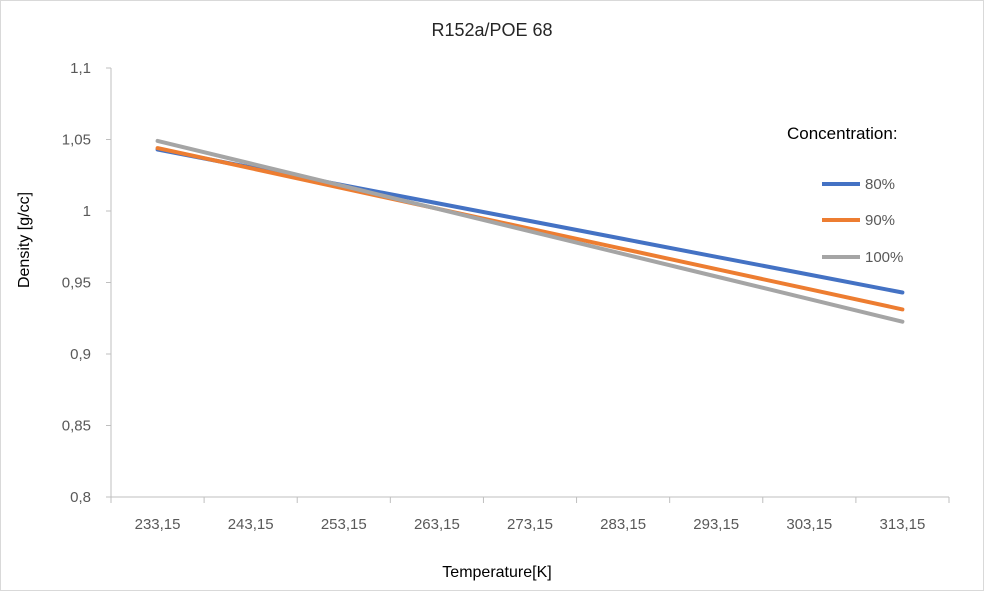  I want to click on legend-entry-label: 80%, so click(880, 184).